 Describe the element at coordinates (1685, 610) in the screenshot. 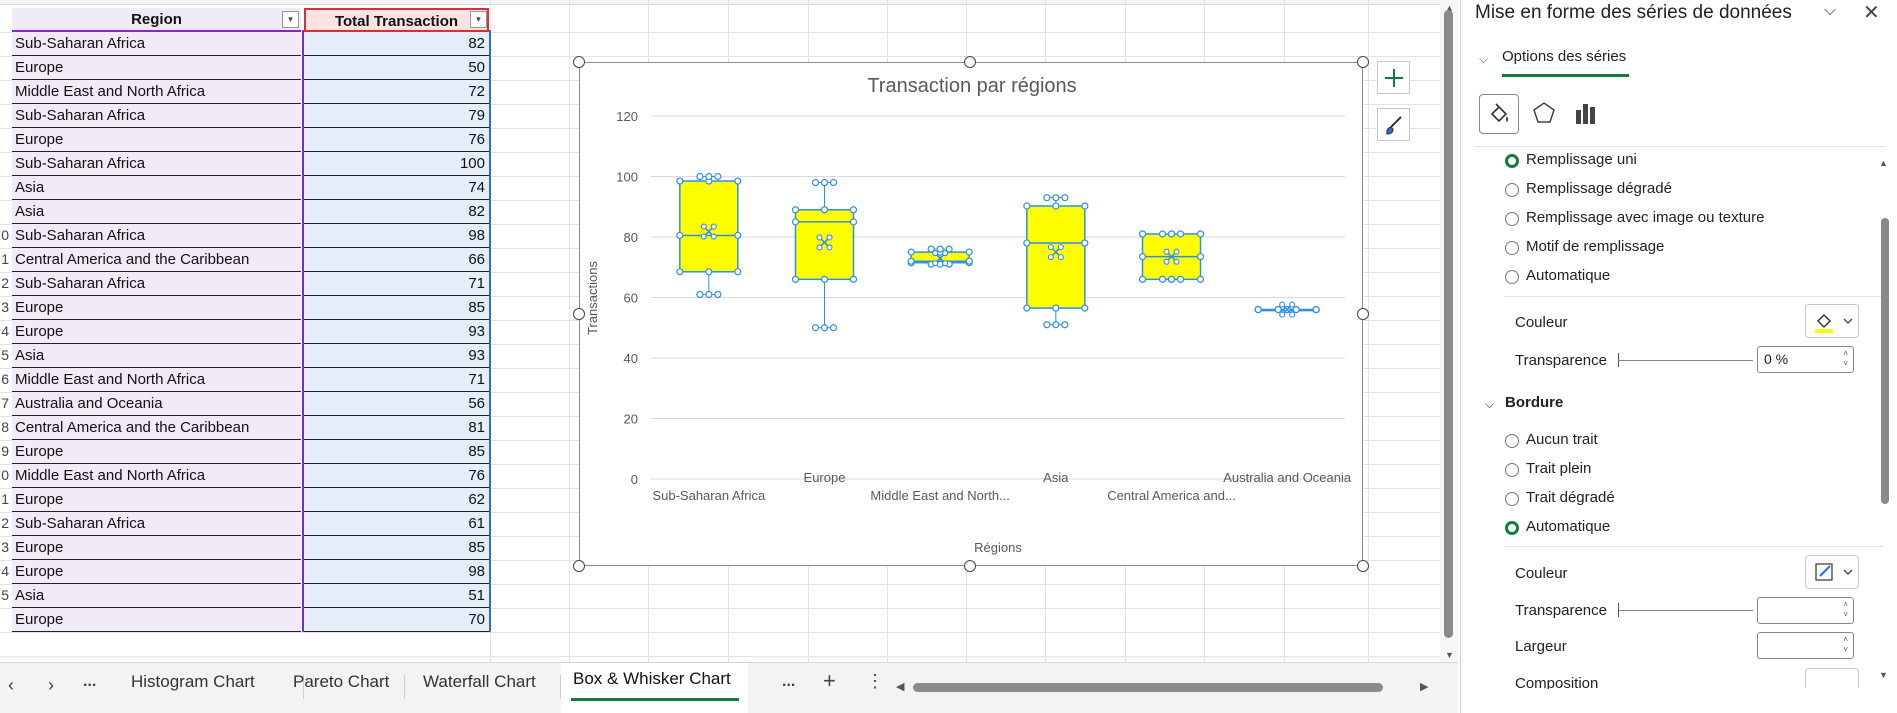

I see `border-transparency-slider` at that location.